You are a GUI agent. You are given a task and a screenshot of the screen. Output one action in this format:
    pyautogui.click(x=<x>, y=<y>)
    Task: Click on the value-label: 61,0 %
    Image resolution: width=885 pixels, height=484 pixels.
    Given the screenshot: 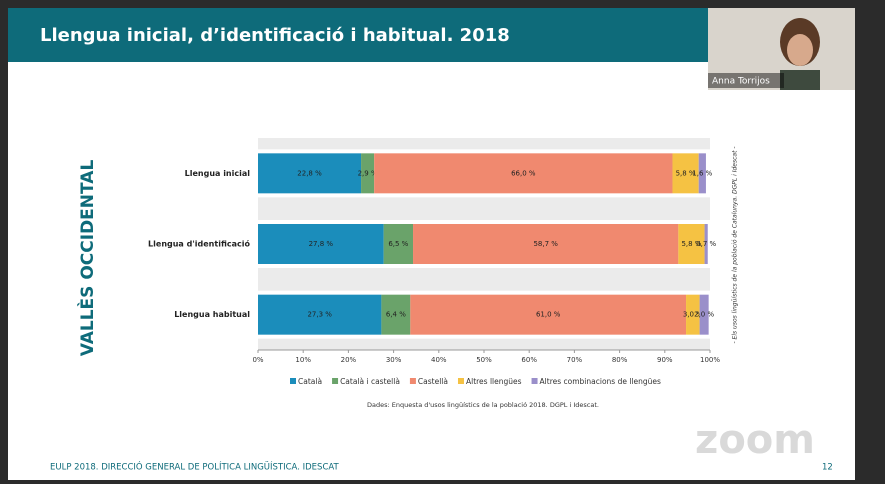 What is the action you would take?
    pyautogui.click(x=548, y=315)
    